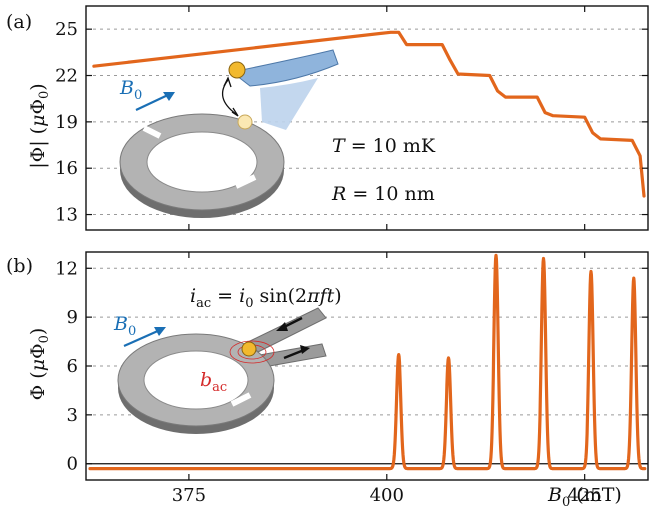 This screenshot has height=513, width=660. What do you see at coordinates (384, 146) in the screenshot?
I see `temperature-annotation: T = 10 mK` at bounding box center [384, 146].